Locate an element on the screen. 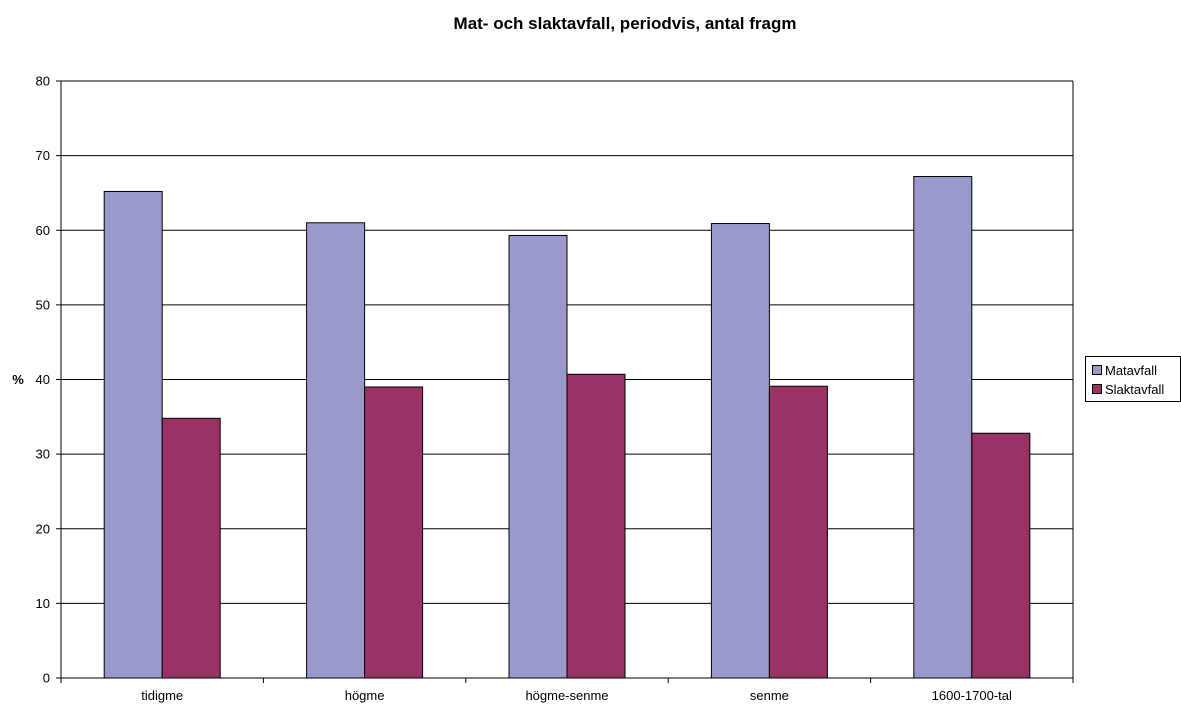  legend-swatch-matavfall is located at coordinates (1097, 370).